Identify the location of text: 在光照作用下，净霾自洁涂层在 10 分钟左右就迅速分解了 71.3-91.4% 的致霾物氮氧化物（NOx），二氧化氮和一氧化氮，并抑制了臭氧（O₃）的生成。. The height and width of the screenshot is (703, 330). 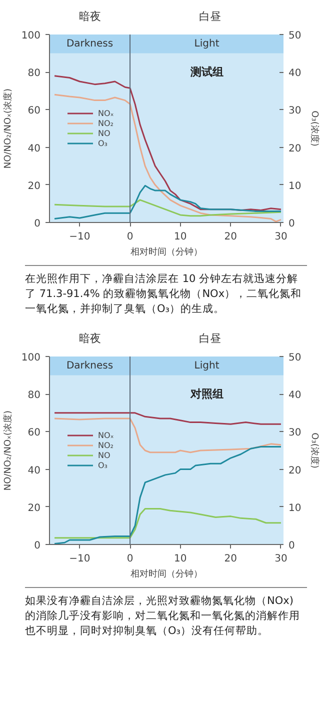
(166, 291).